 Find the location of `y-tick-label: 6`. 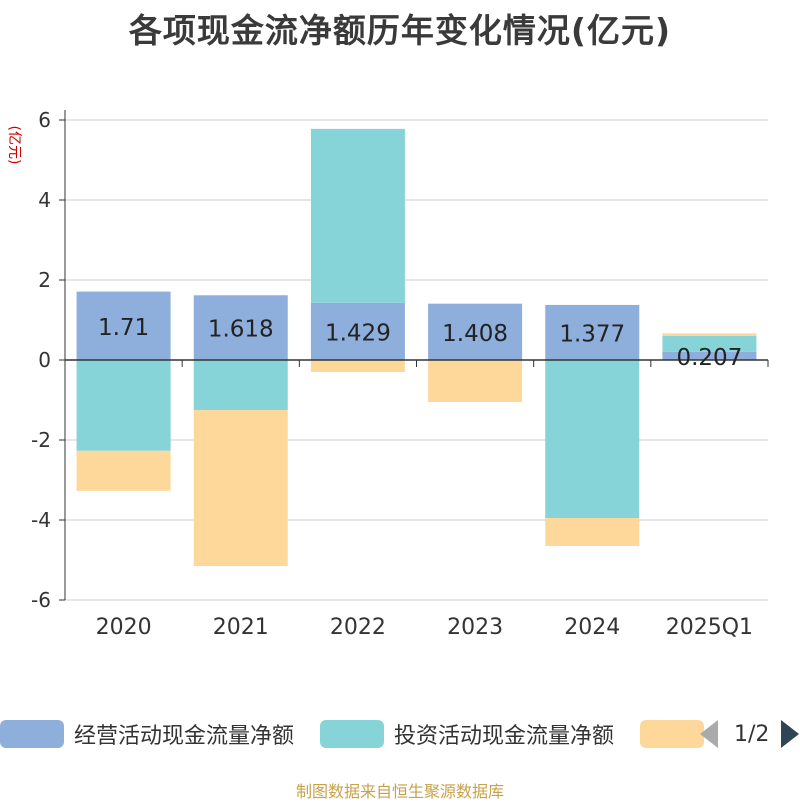

y-tick-label: 6 is located at coordinates (44, 120).